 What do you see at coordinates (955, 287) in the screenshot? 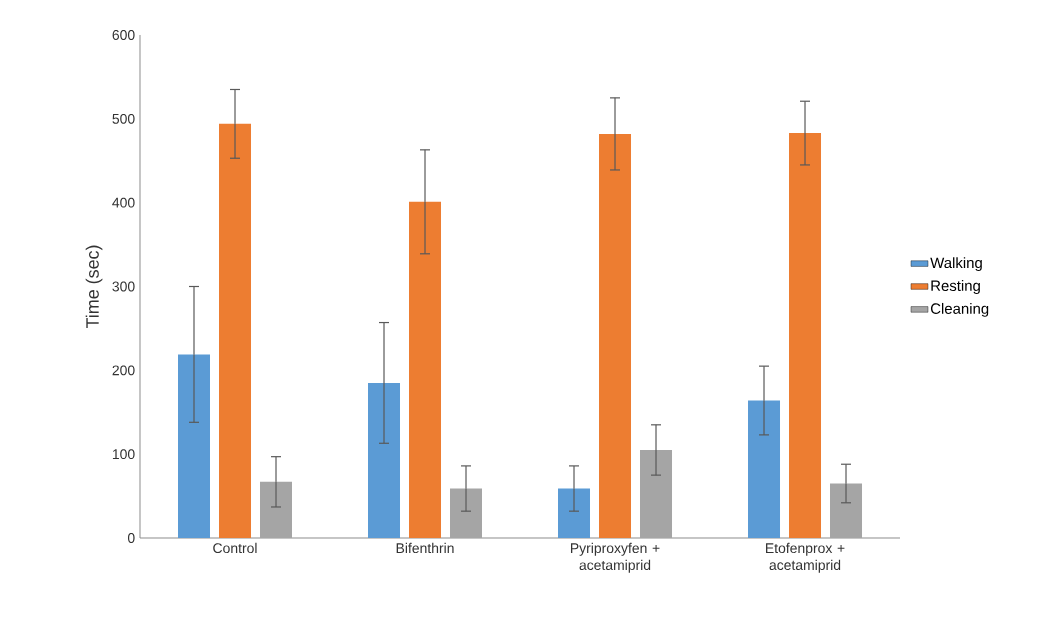
I see `legend-label: Resting` at bounding box center [955, 287].